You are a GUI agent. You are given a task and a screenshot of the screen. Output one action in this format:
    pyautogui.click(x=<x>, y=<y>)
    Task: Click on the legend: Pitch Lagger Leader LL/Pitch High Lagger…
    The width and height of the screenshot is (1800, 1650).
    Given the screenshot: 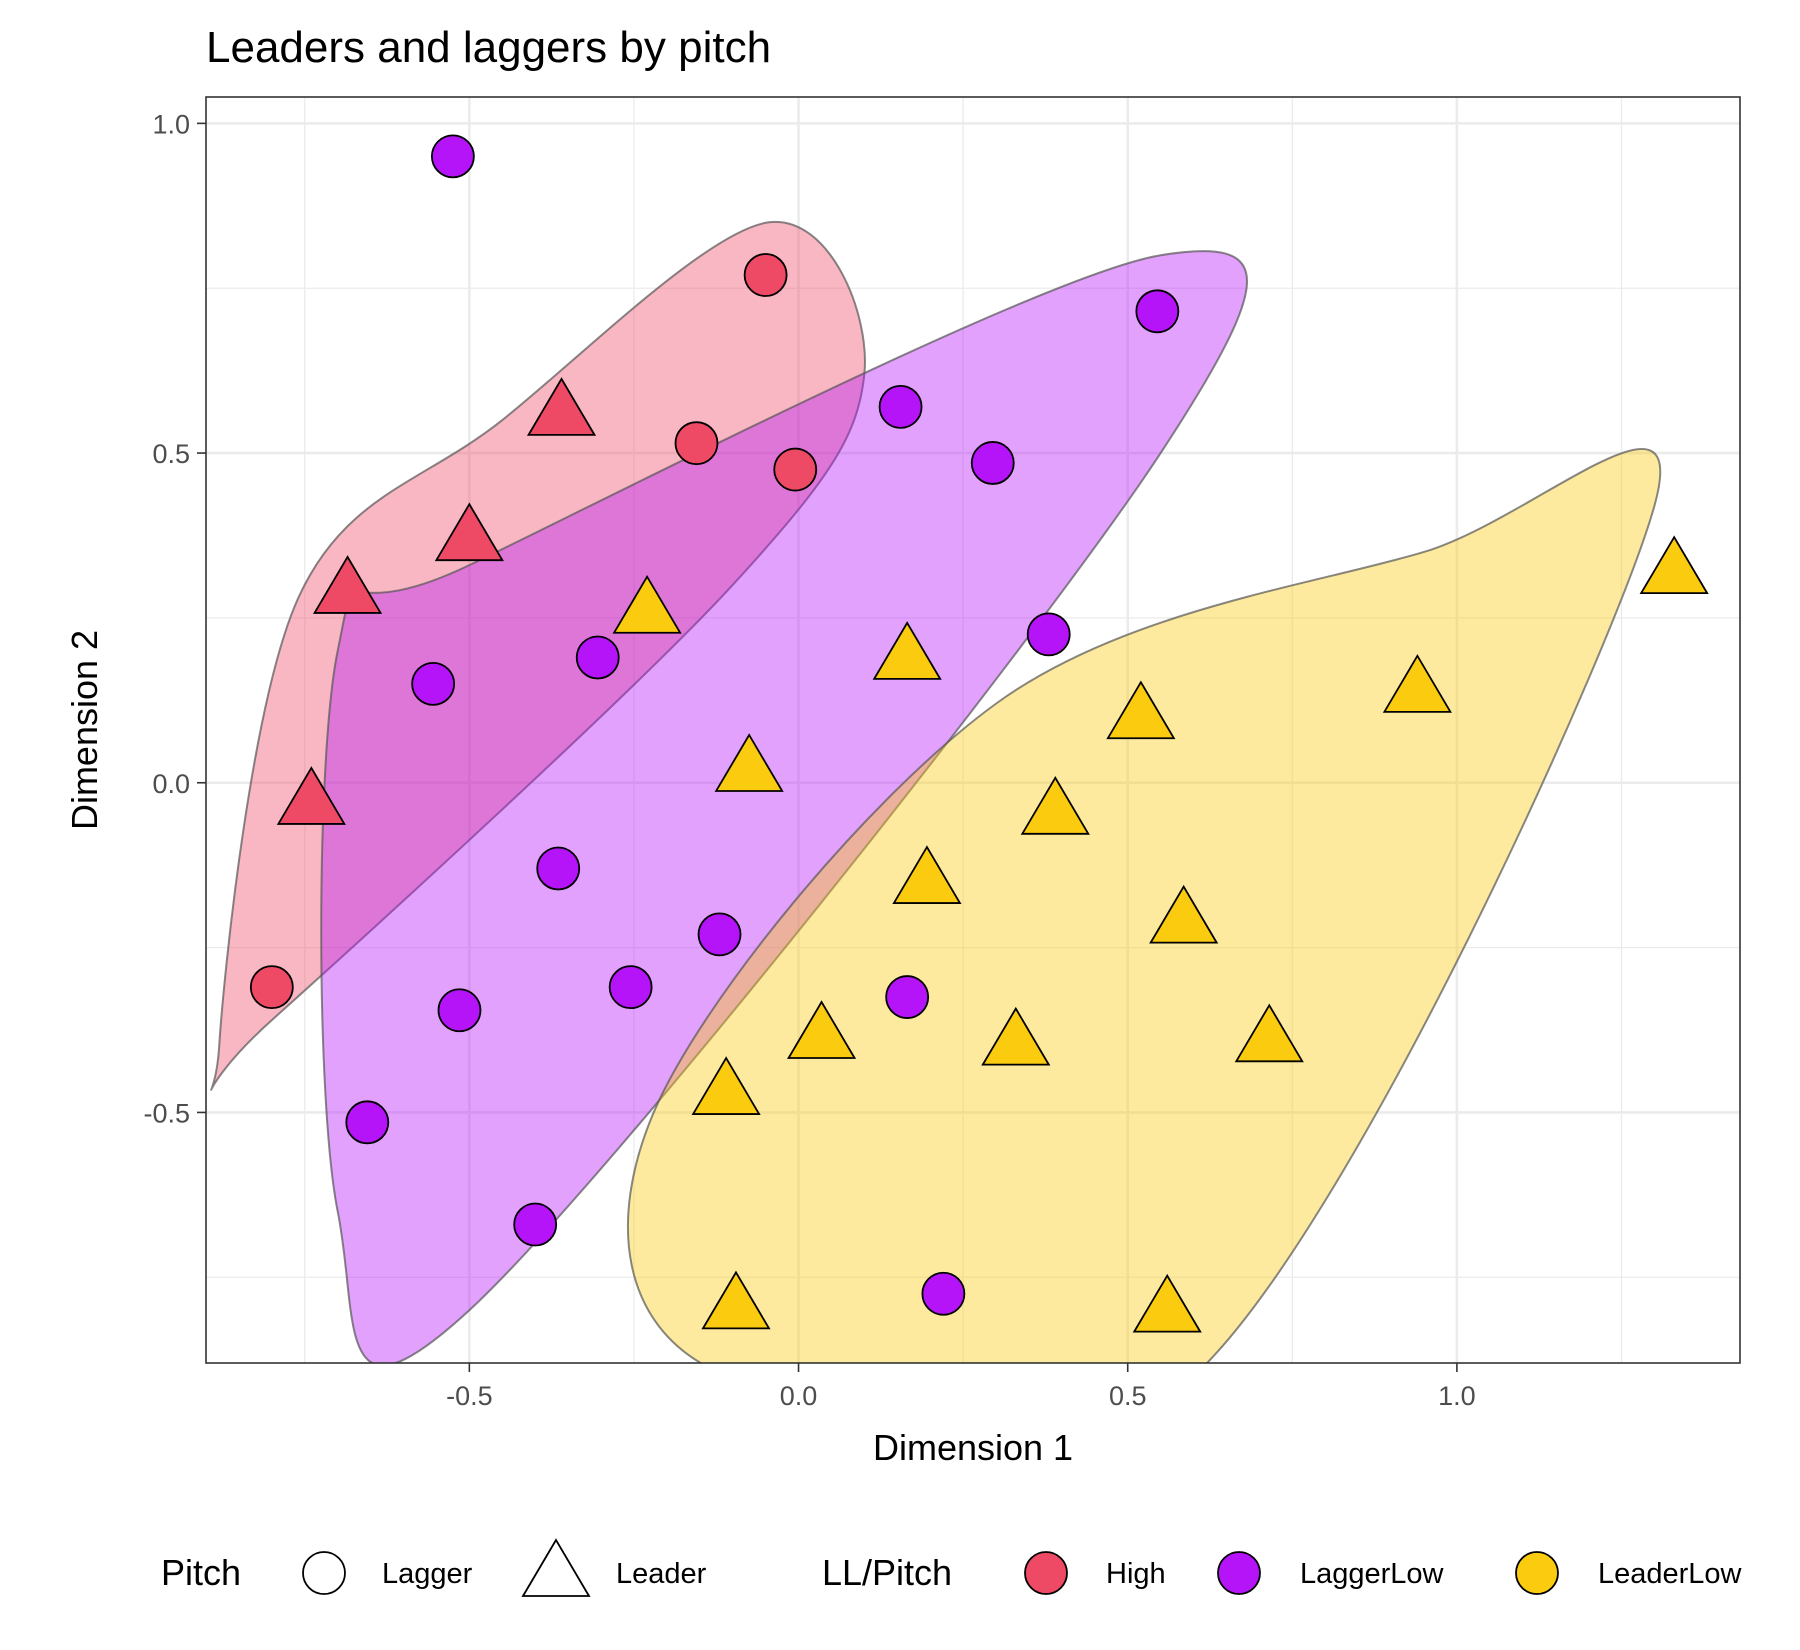 What is the action you would take?
    pyautogui.click(x=952, y=1567)
    